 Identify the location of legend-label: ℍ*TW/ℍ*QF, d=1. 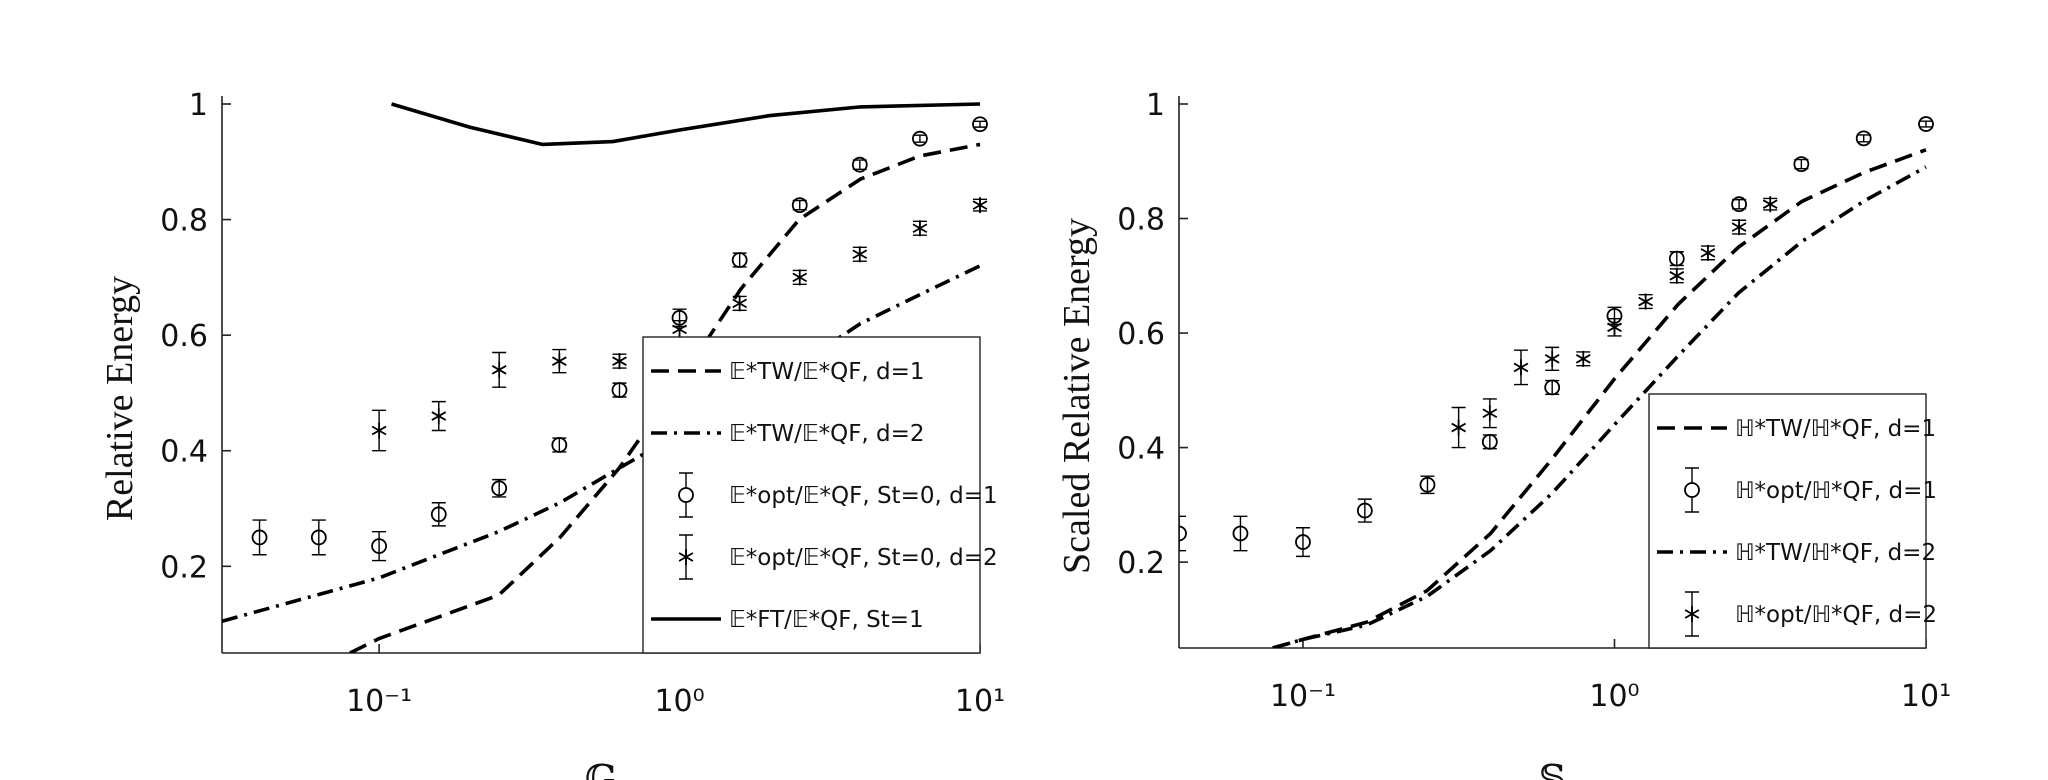
(1835, 429).